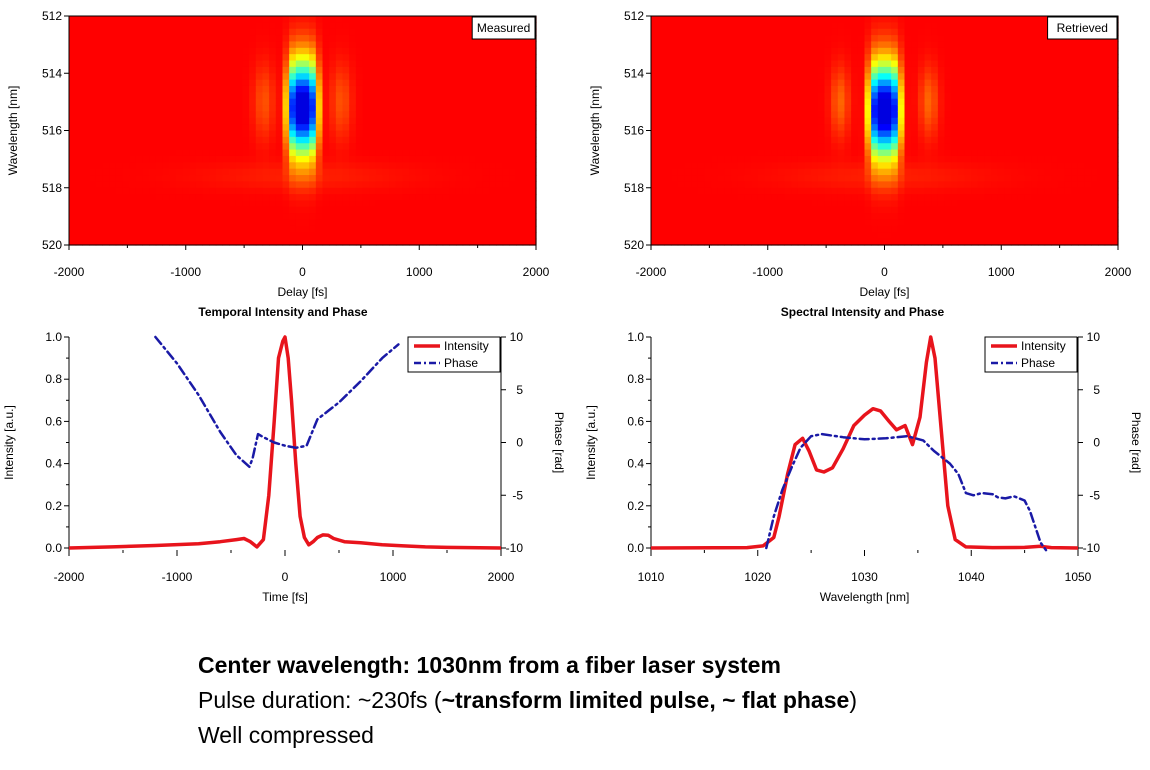  What do you see at coordinates (536, 272) in the screenshot?
I see `x-tick-label: 2000` at bounding box center [536, 272].